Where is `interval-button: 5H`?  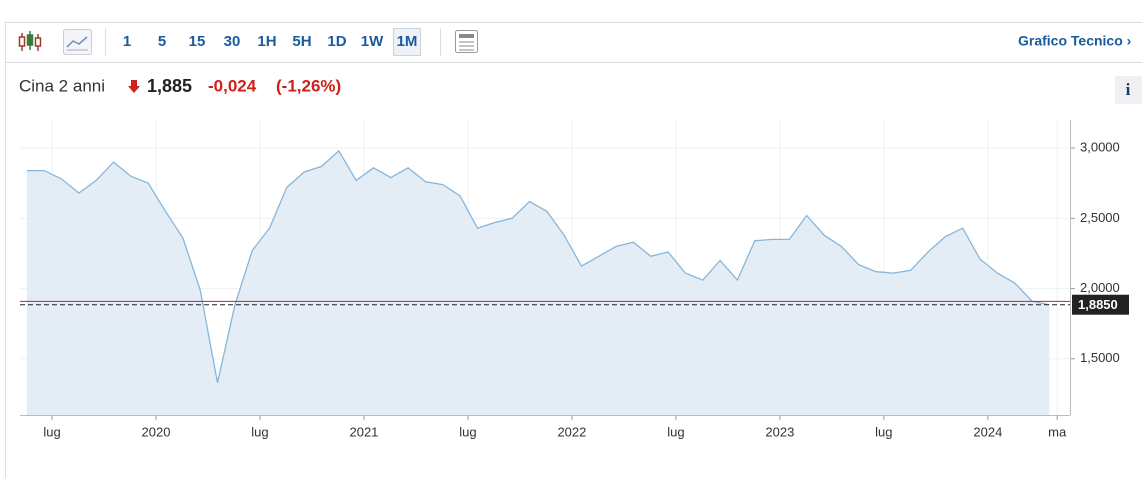
interval-button: 5H is located at coordinates (301, 41).